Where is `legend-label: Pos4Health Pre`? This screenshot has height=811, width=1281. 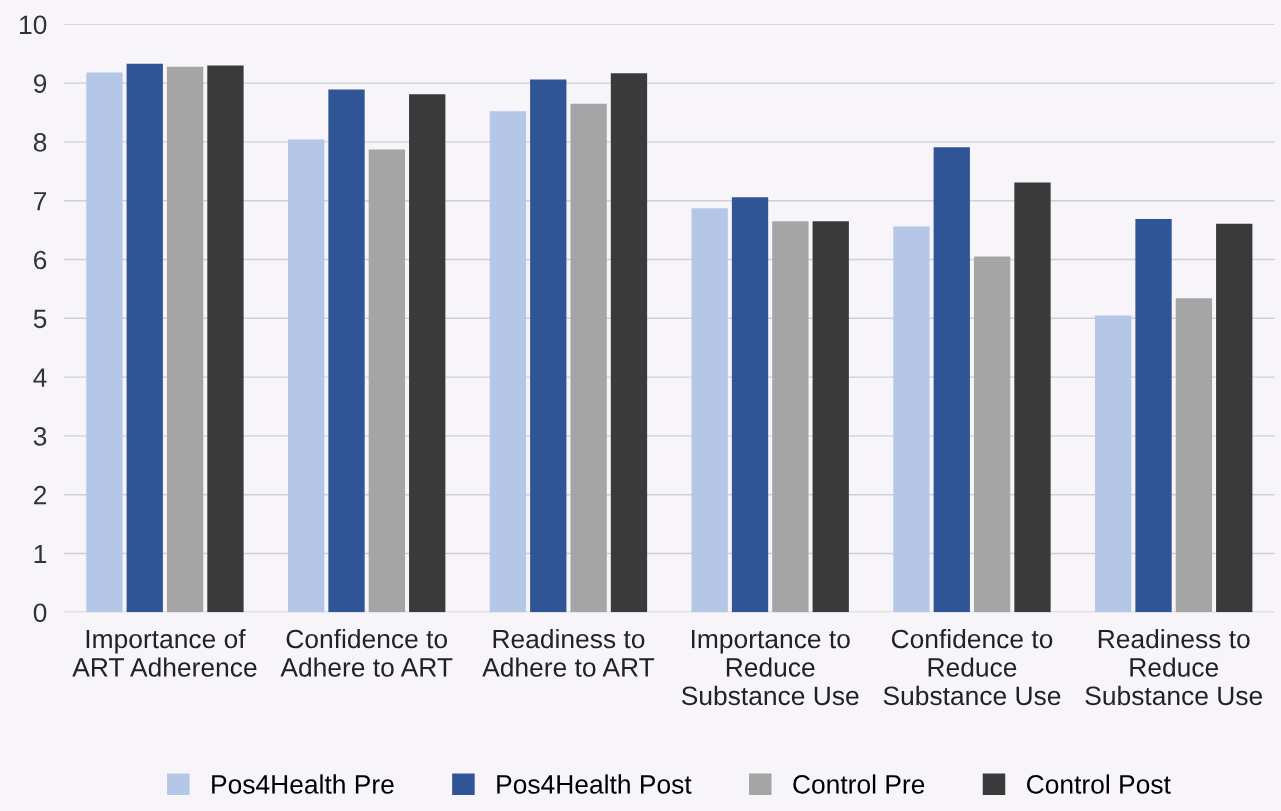 legend-label: Pos4Health Pre is located at coordinates (303, 784).